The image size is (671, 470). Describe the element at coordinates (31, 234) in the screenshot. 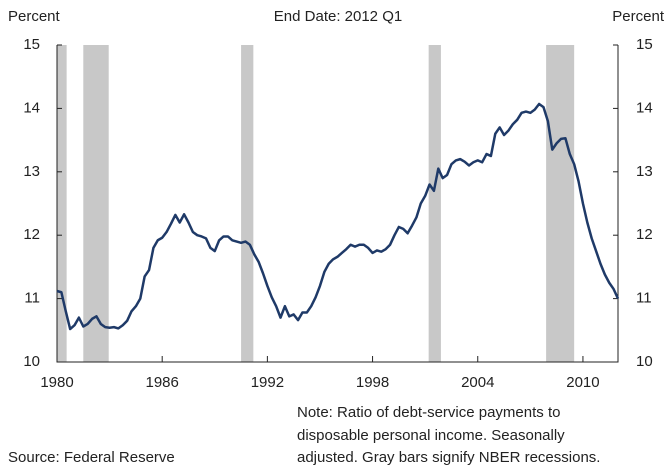

I see `y-tick-label: 12` at that location.